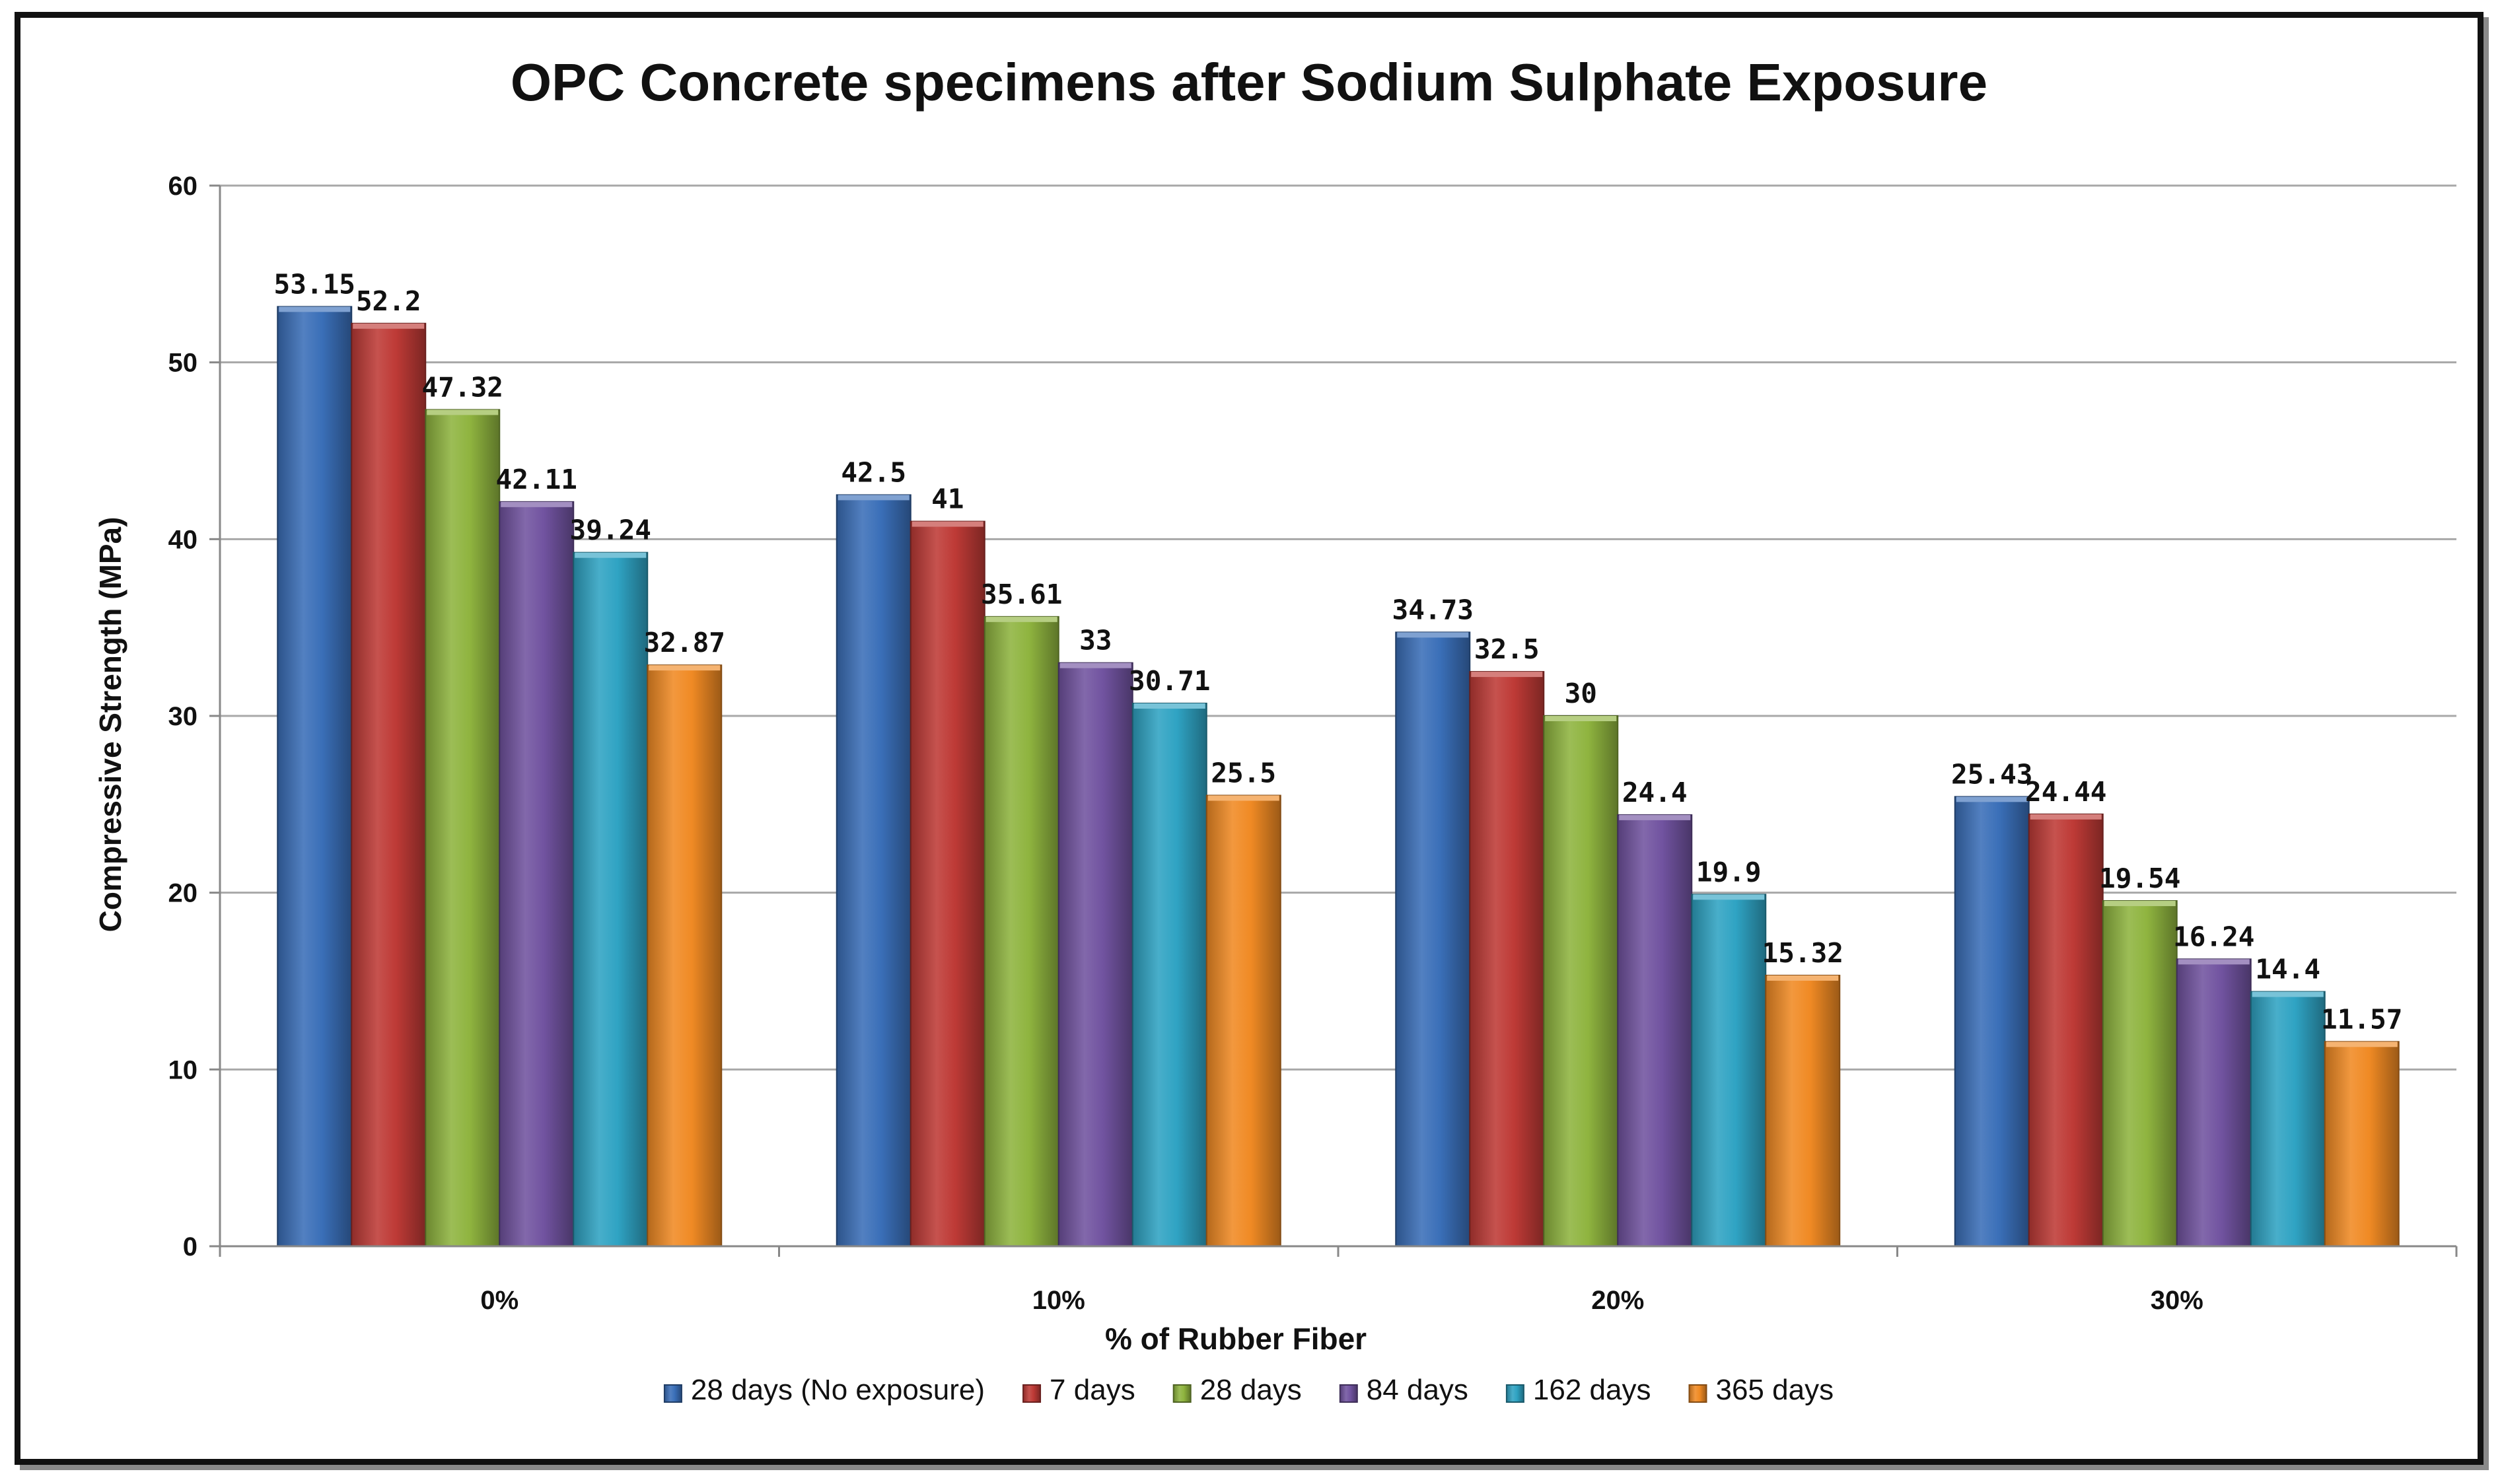 This screenshot has width=2502, height=1484. I want to click on data-label: 19.54, so click(2139, 878).